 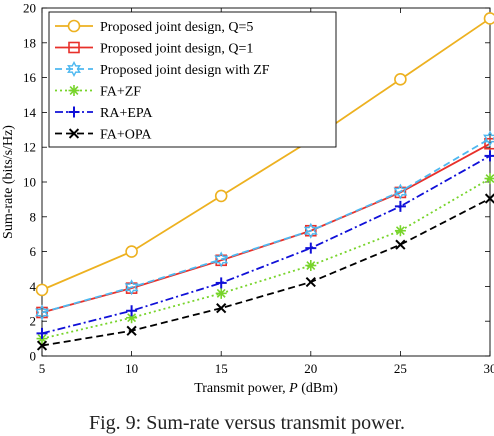 I want to click on legend-label: RA+EPA, so click(x=126, y=113).